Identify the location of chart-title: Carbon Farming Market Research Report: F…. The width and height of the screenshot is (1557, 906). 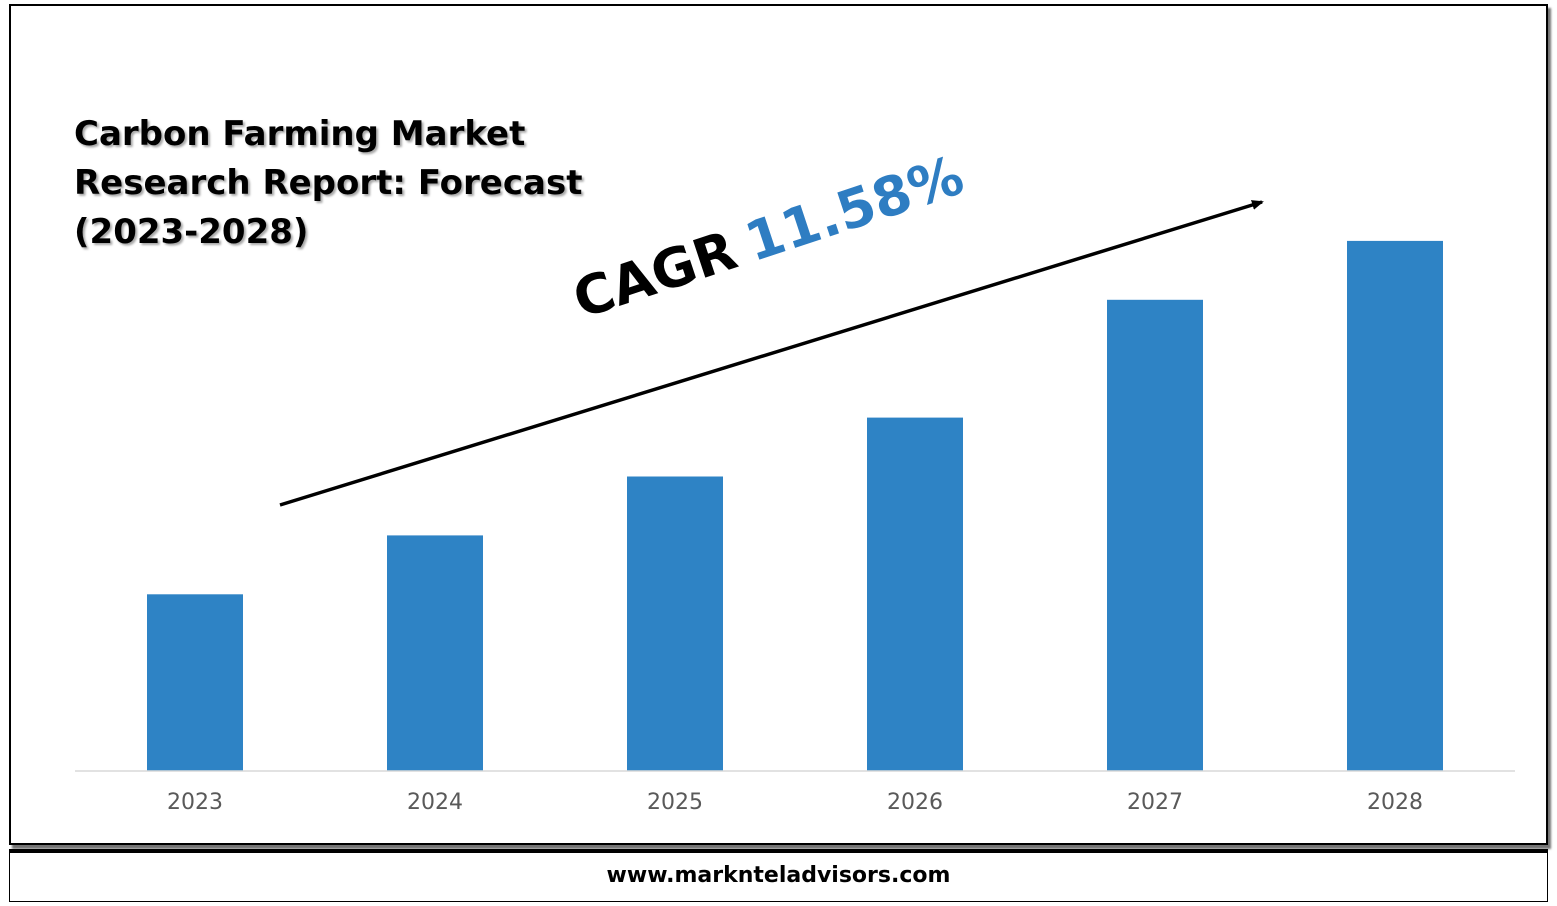
(328, 183).